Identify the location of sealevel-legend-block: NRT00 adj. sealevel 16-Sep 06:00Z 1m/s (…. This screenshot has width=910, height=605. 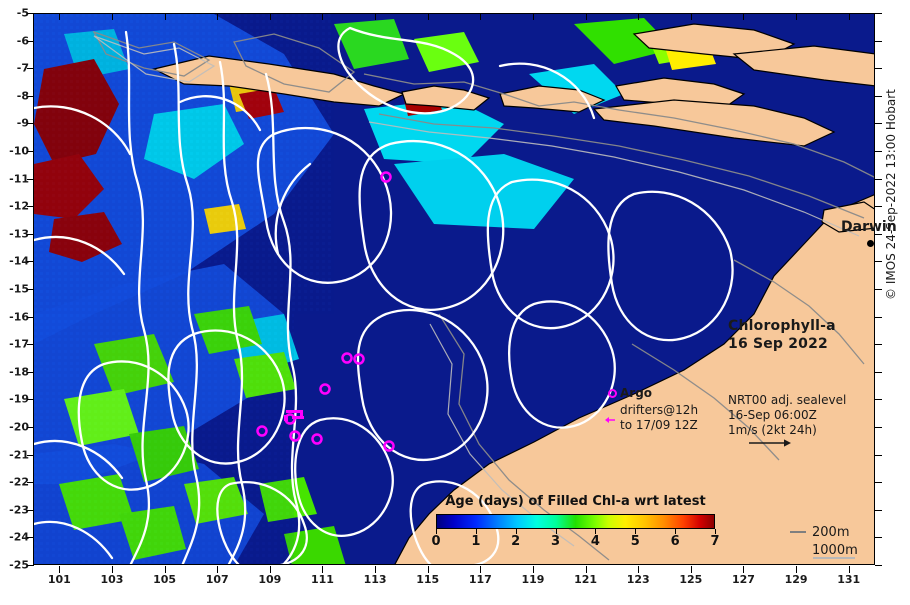
(787, 415).